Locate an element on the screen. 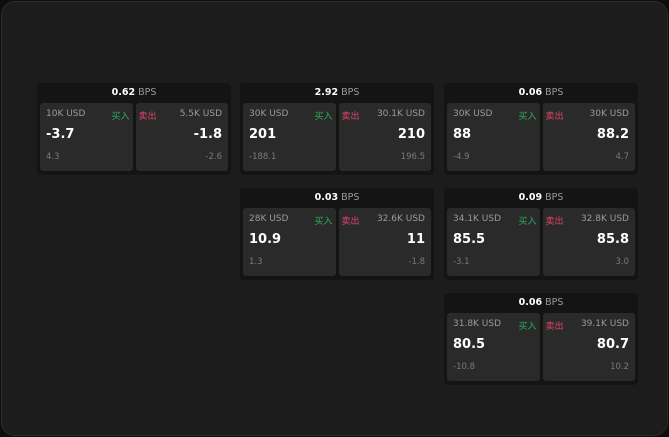 The width and height of the screenshot is (669, 437). ask-change: 3.0 is located at coordinates (622, 262).